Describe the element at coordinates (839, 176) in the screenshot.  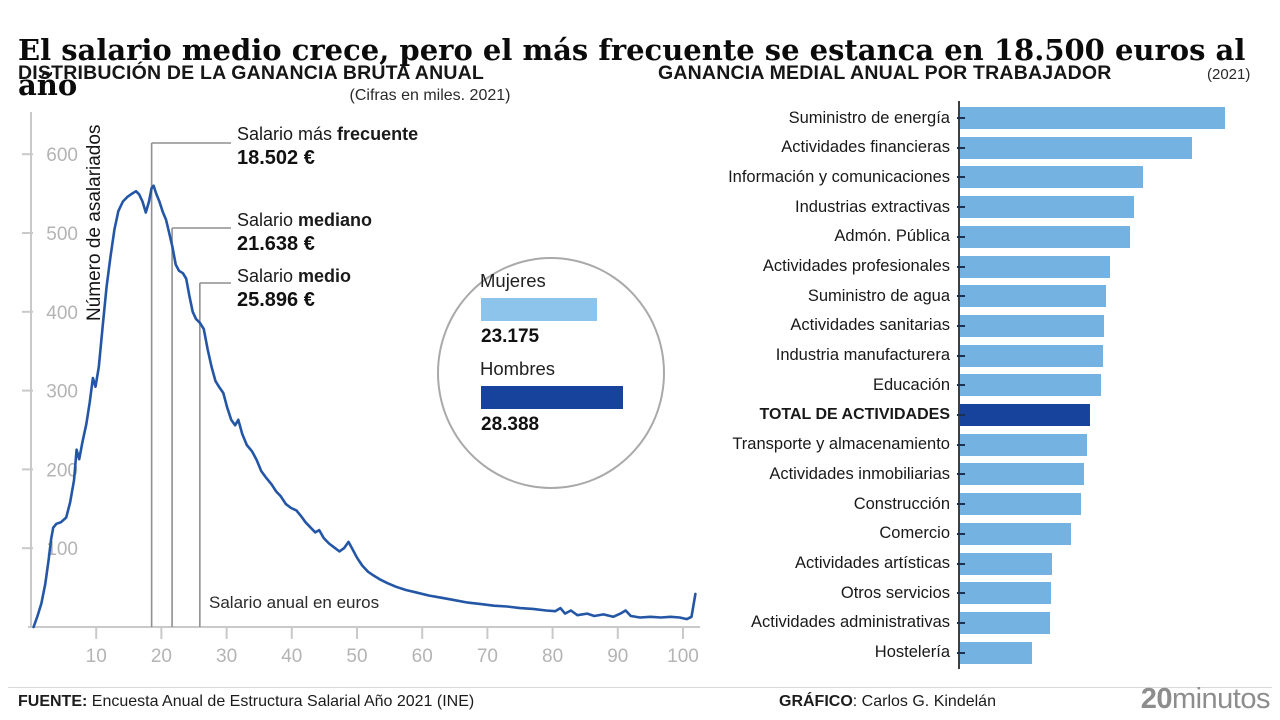
I see `bar-label: Información y comunicaciones` at that location.